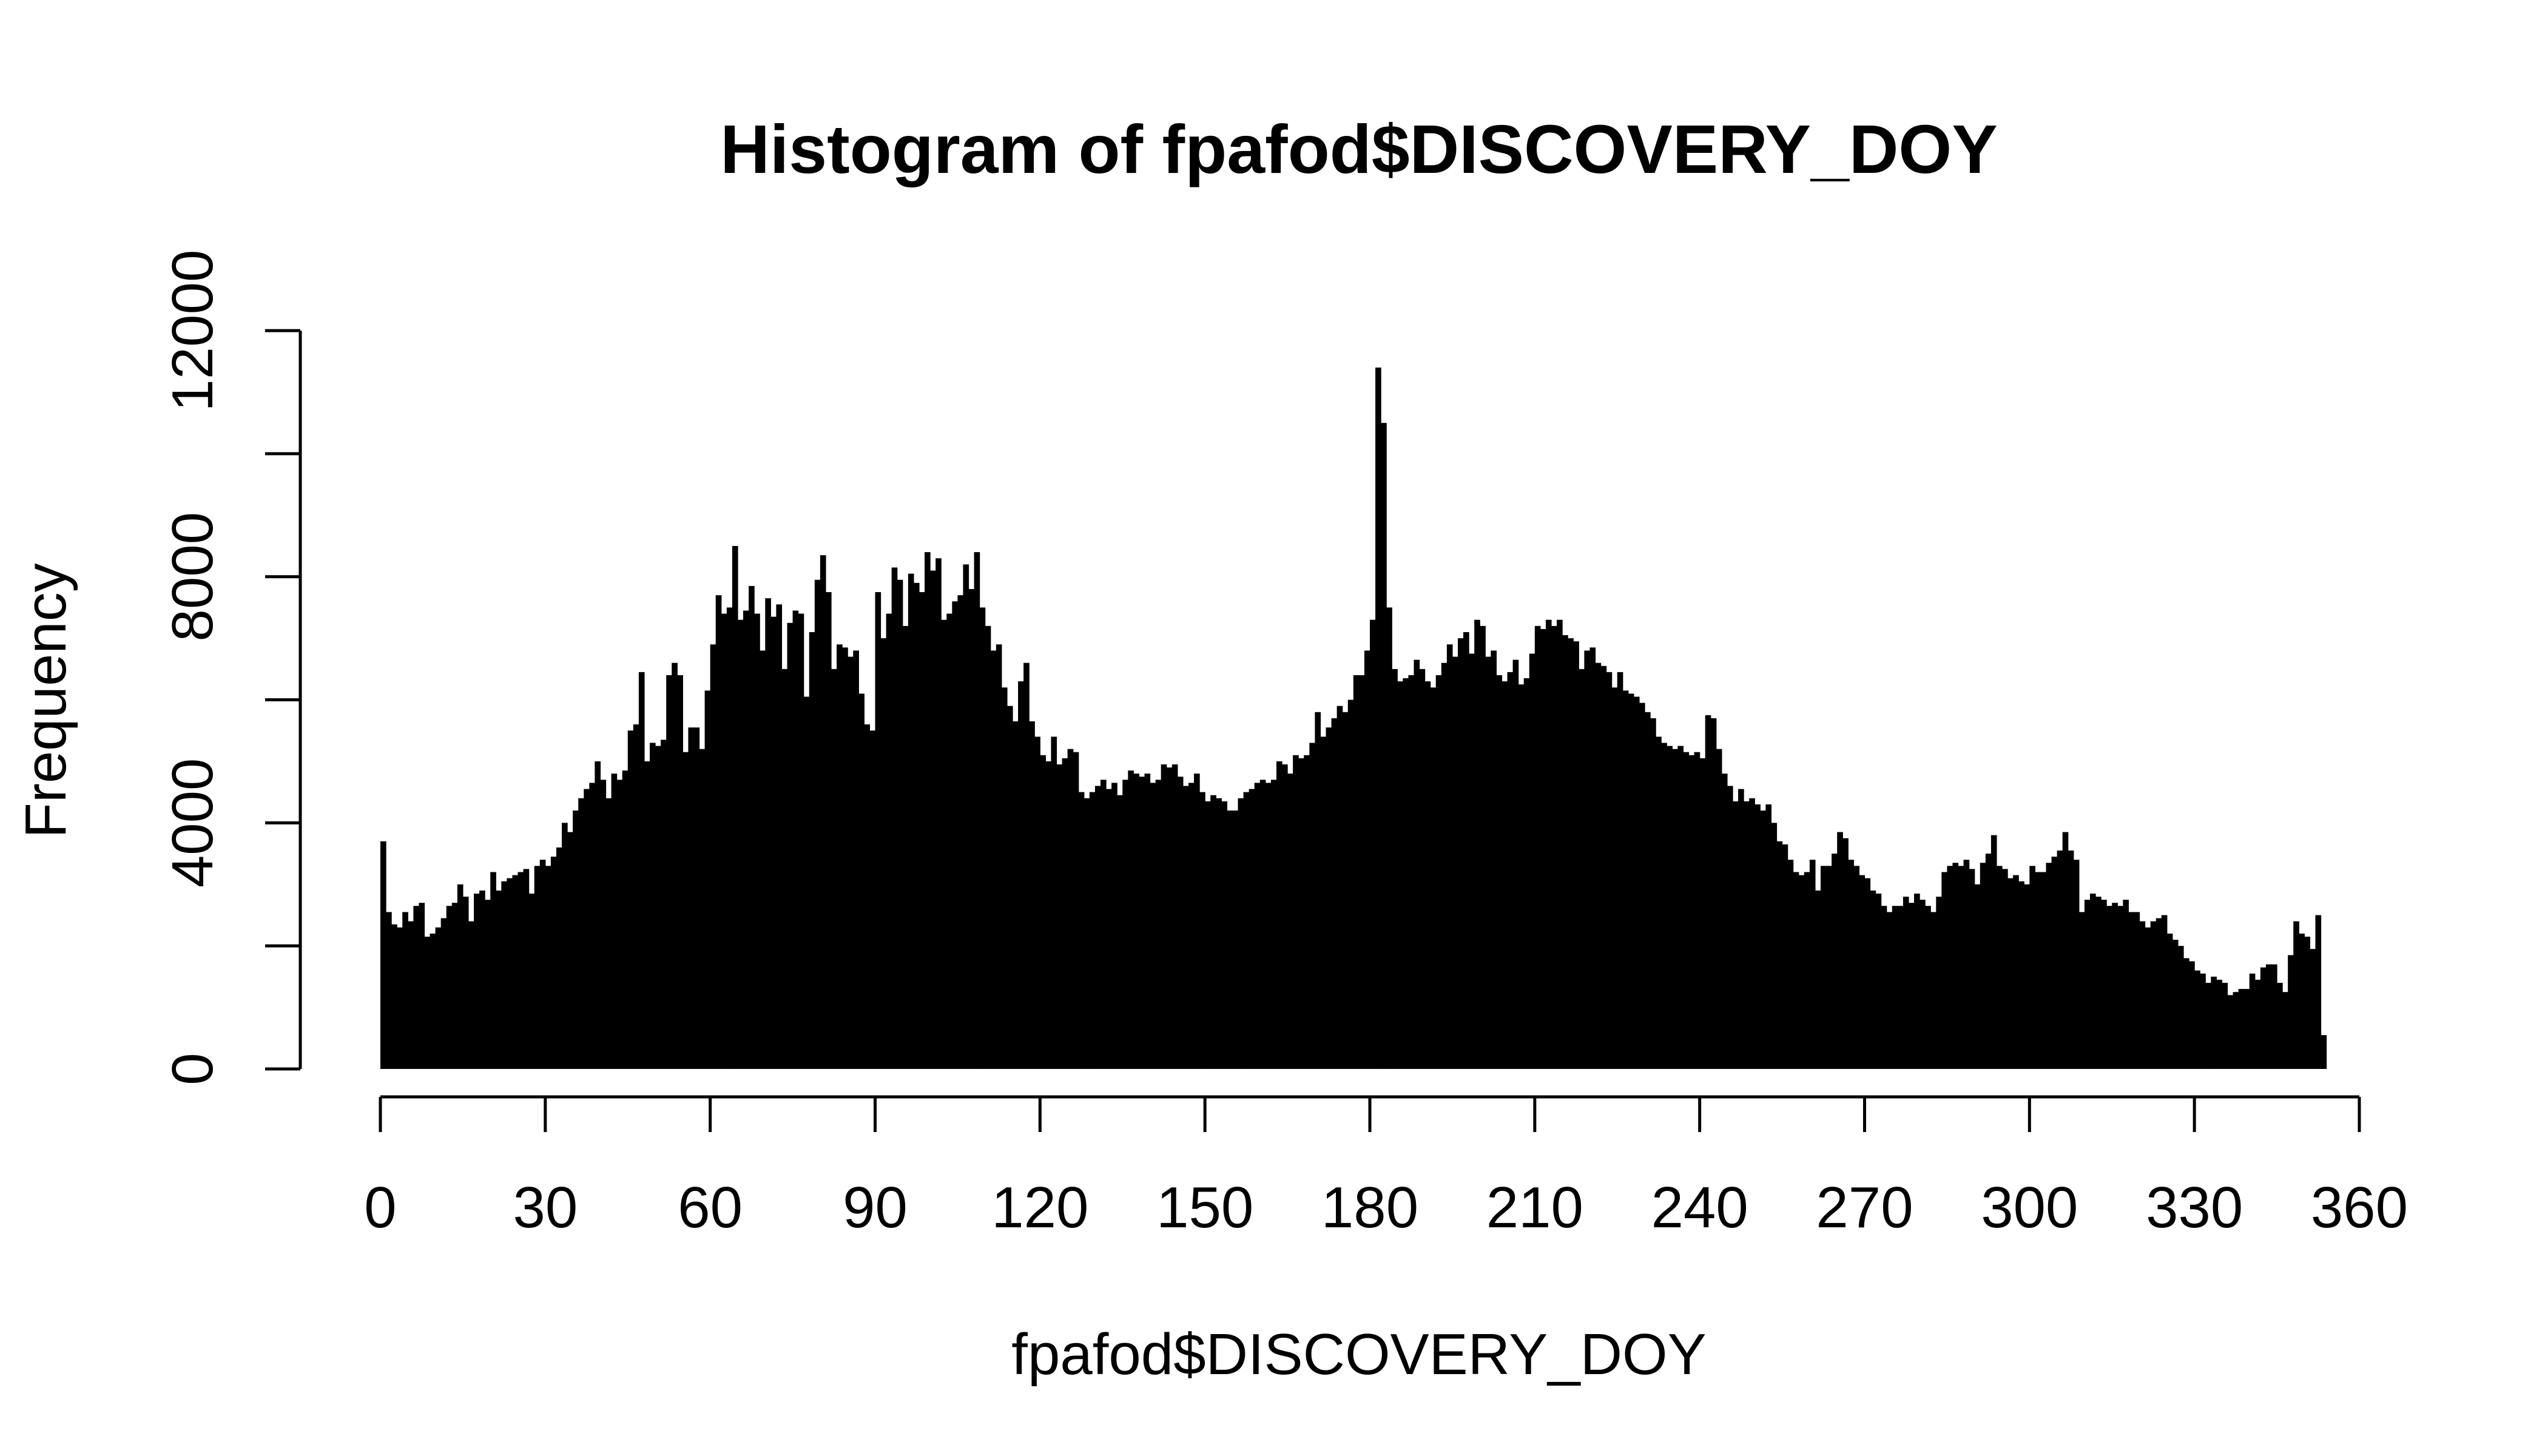 The height and width of the screenshot is (1456, 2548). Describe the element at coordinates (2194, 1207) in the screenshot. I see `x-tick-label: 330` at that location.